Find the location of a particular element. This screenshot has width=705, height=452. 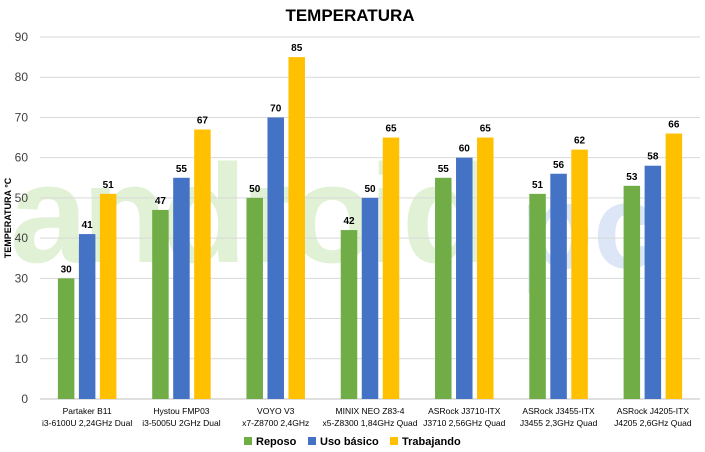

x-tick-label-line2: i3-5005U 2GHz Dual is located at coordinates (181, 423).